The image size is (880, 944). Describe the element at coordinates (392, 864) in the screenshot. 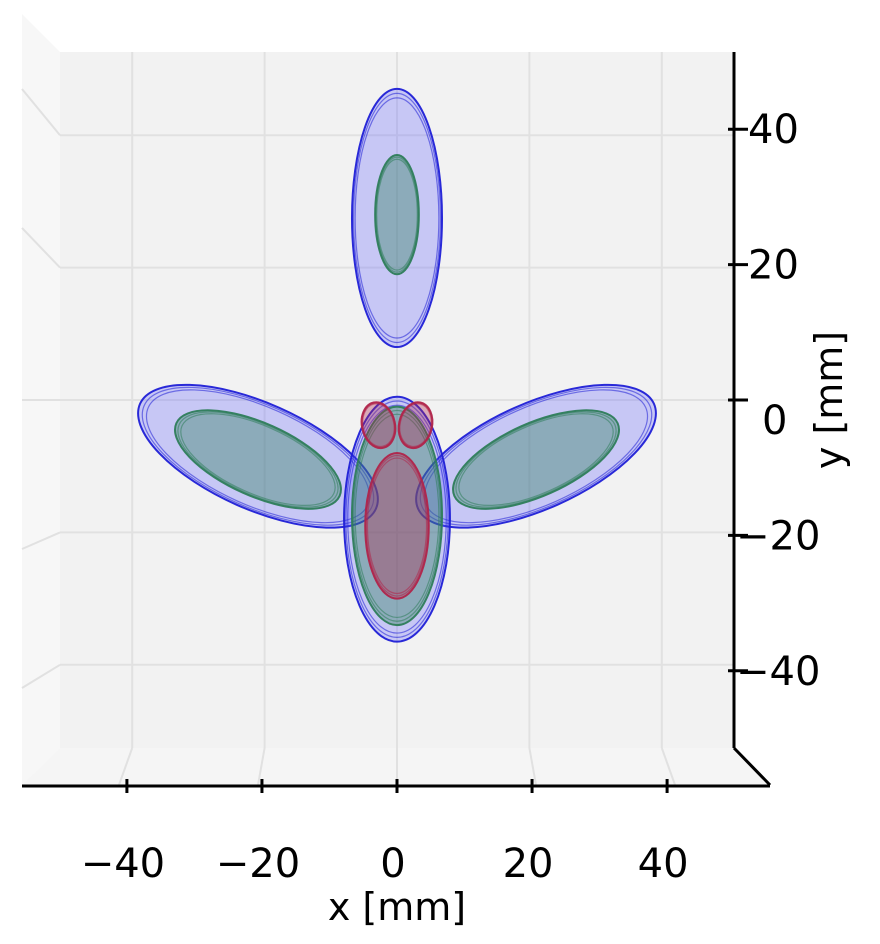

I see `x-tick-label-2: 0` at that location.